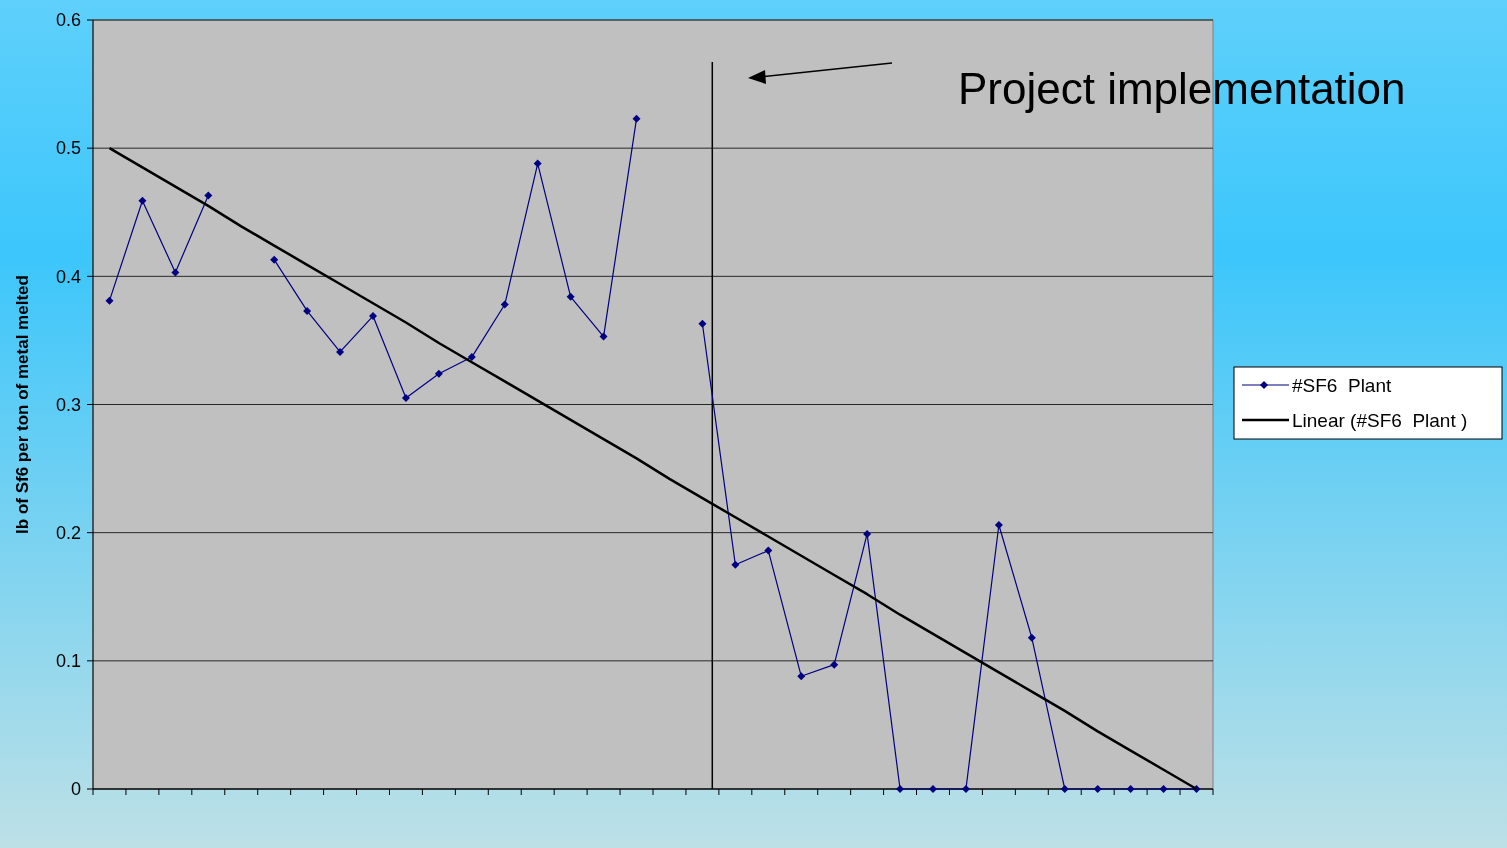  What do you see at coordinates (68, 661) in the screenshot?
I see `y-tick-label: 0.1` at bounding box center [68, 661].